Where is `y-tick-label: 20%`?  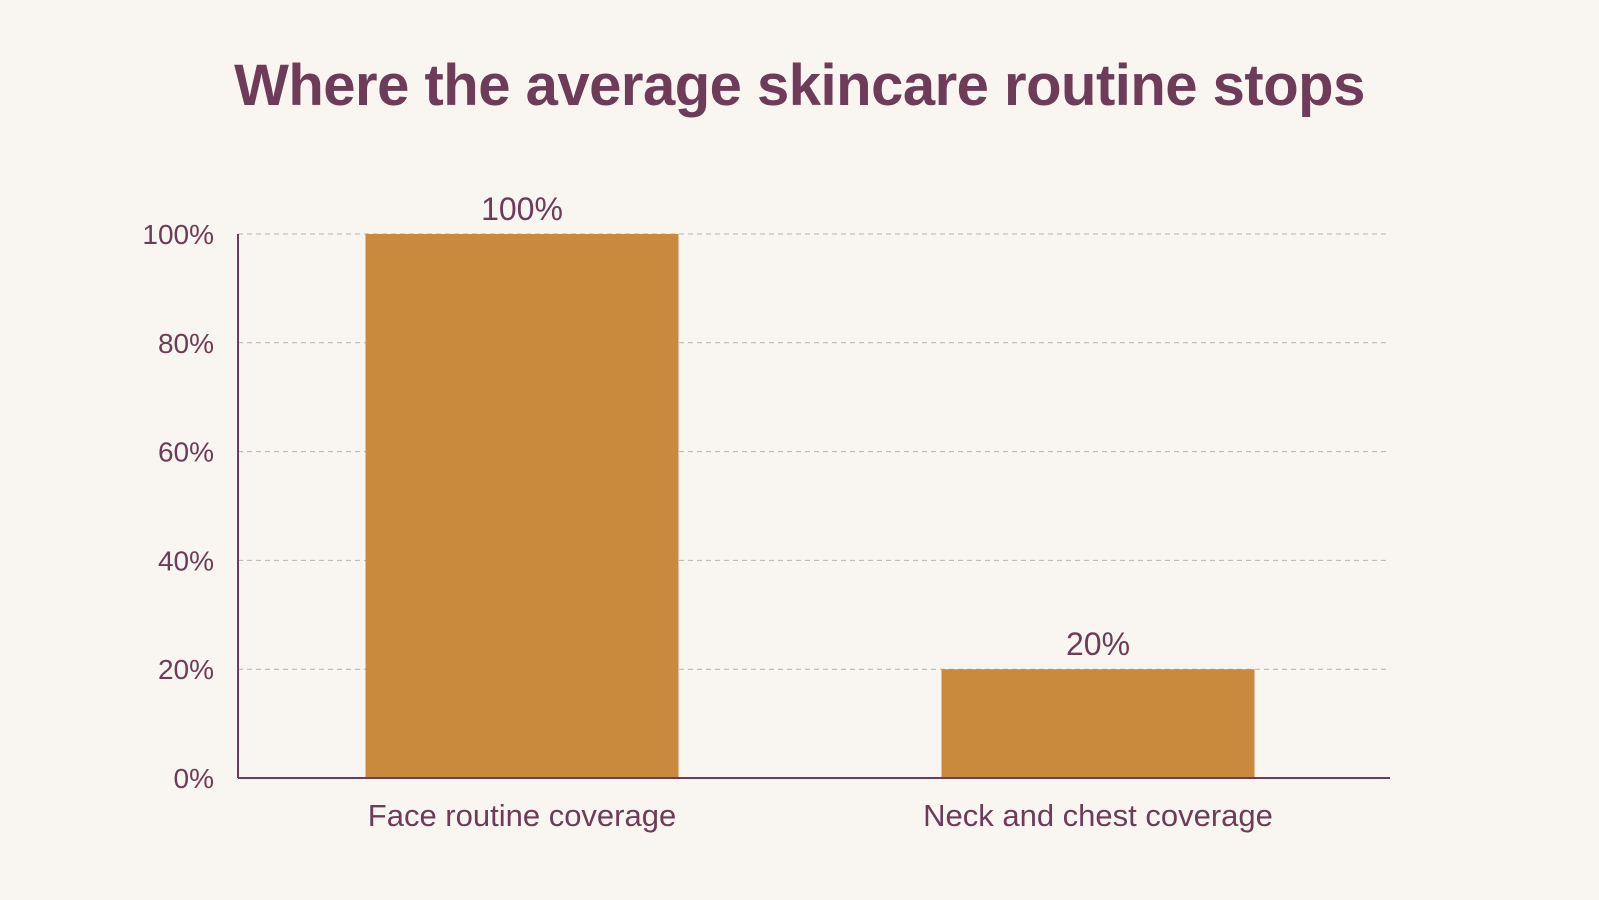
y-tick-label: 20% is located at coordinates (186, 669).